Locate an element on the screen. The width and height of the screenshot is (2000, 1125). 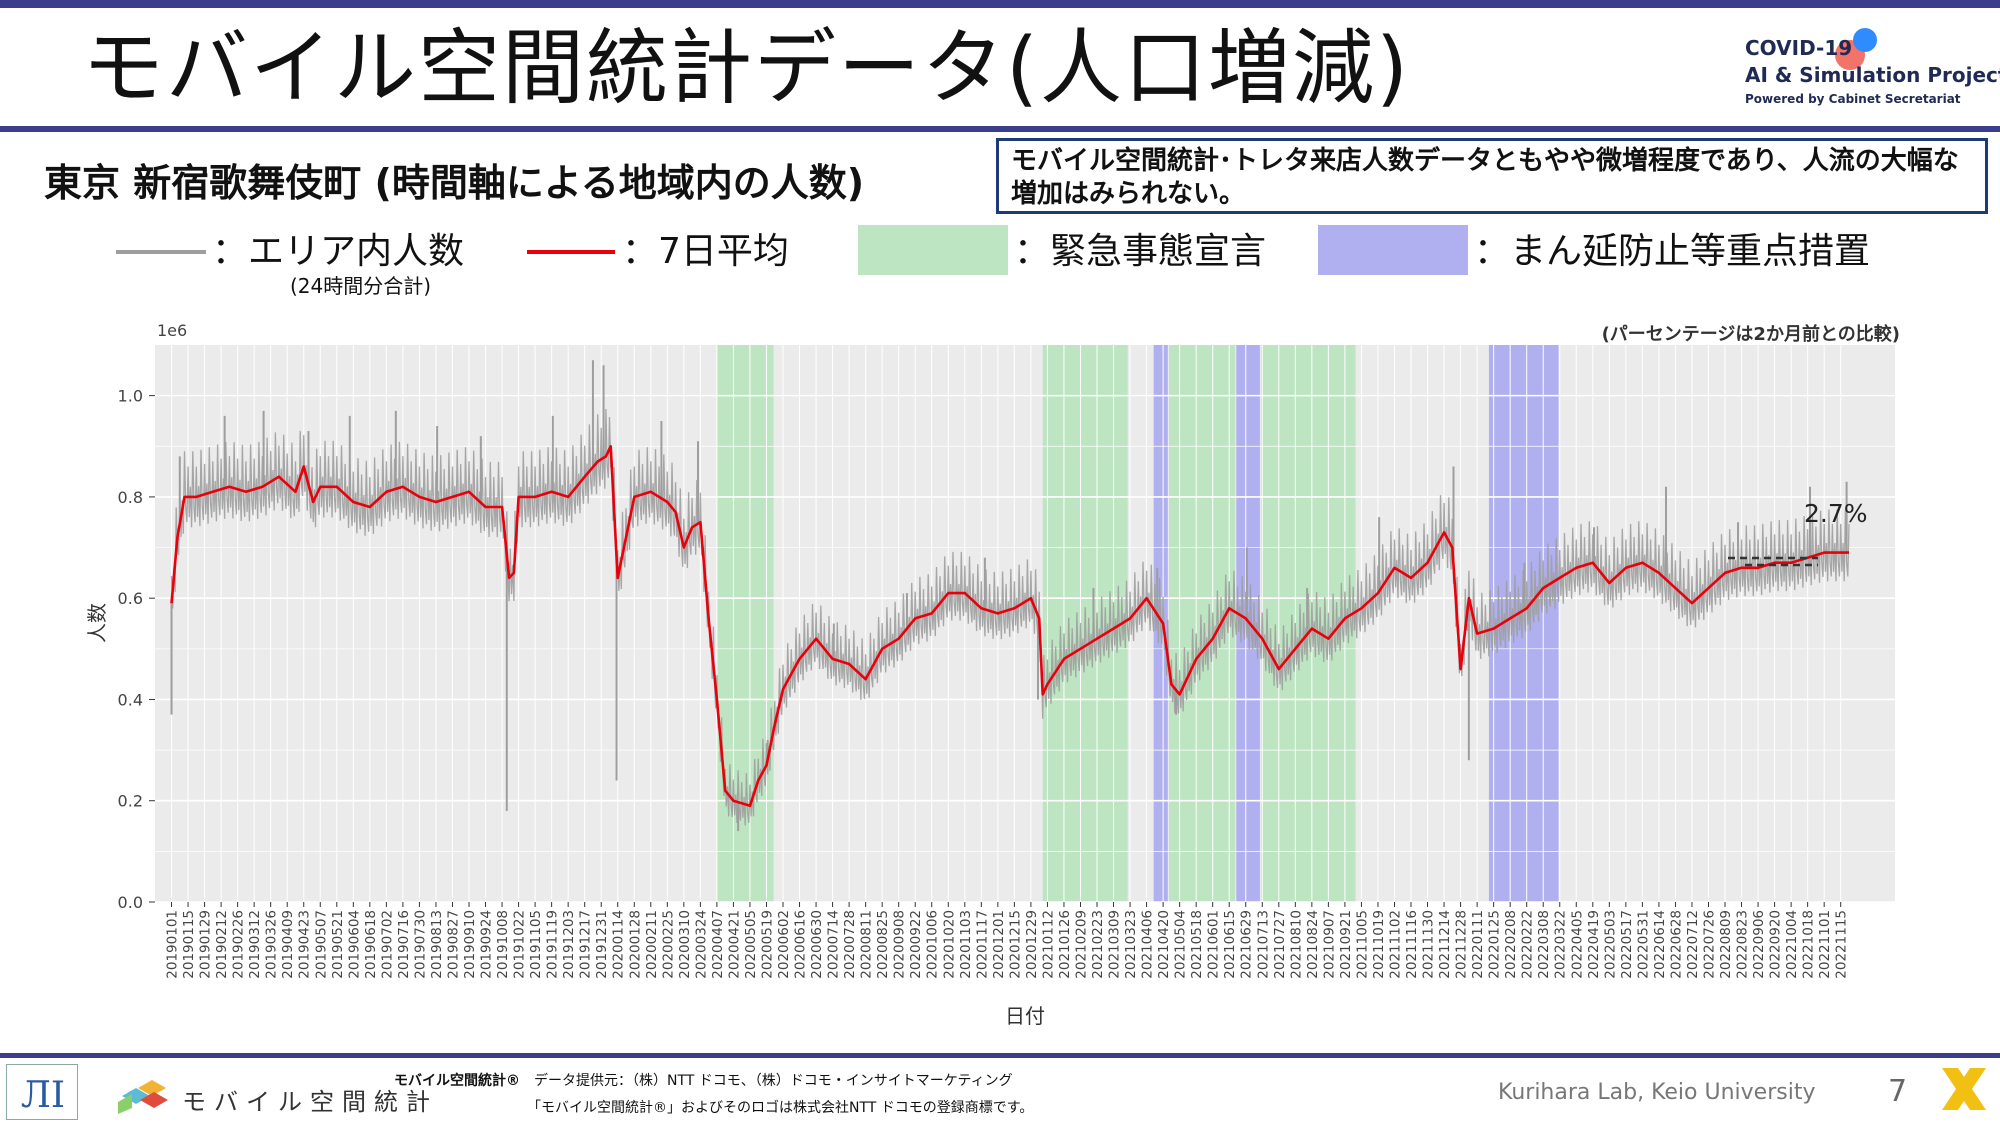
x-tick-label: 20200728 is located at coordinates (850, 944).